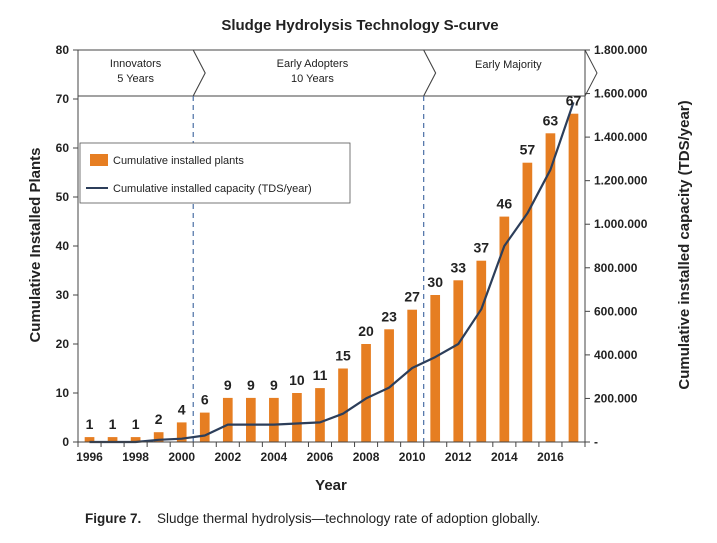 This screenshot has height=543, width=717. I want to click on right-tick-label: 600.000, so click(616, 311).